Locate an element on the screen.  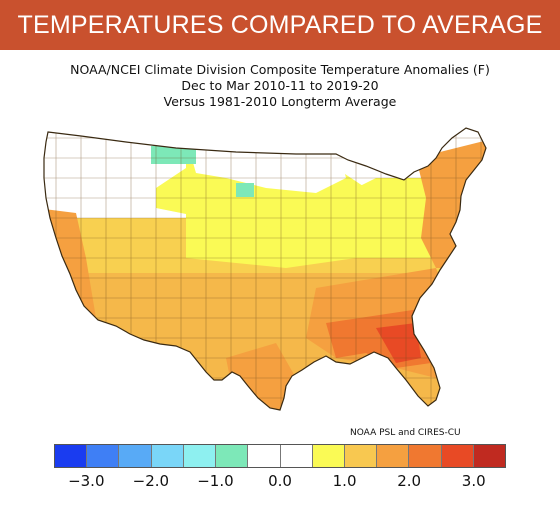
colorbar-tick-label: −2.0 is located at coordinates (151, 481).